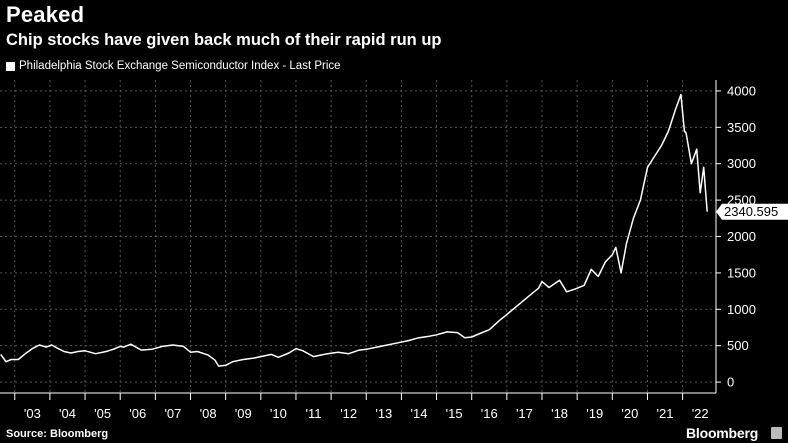  What do you see at coordinates (741, 127) in the screenshot?
I see `y-tick-label: 3500` at bounding box center [741, 127].